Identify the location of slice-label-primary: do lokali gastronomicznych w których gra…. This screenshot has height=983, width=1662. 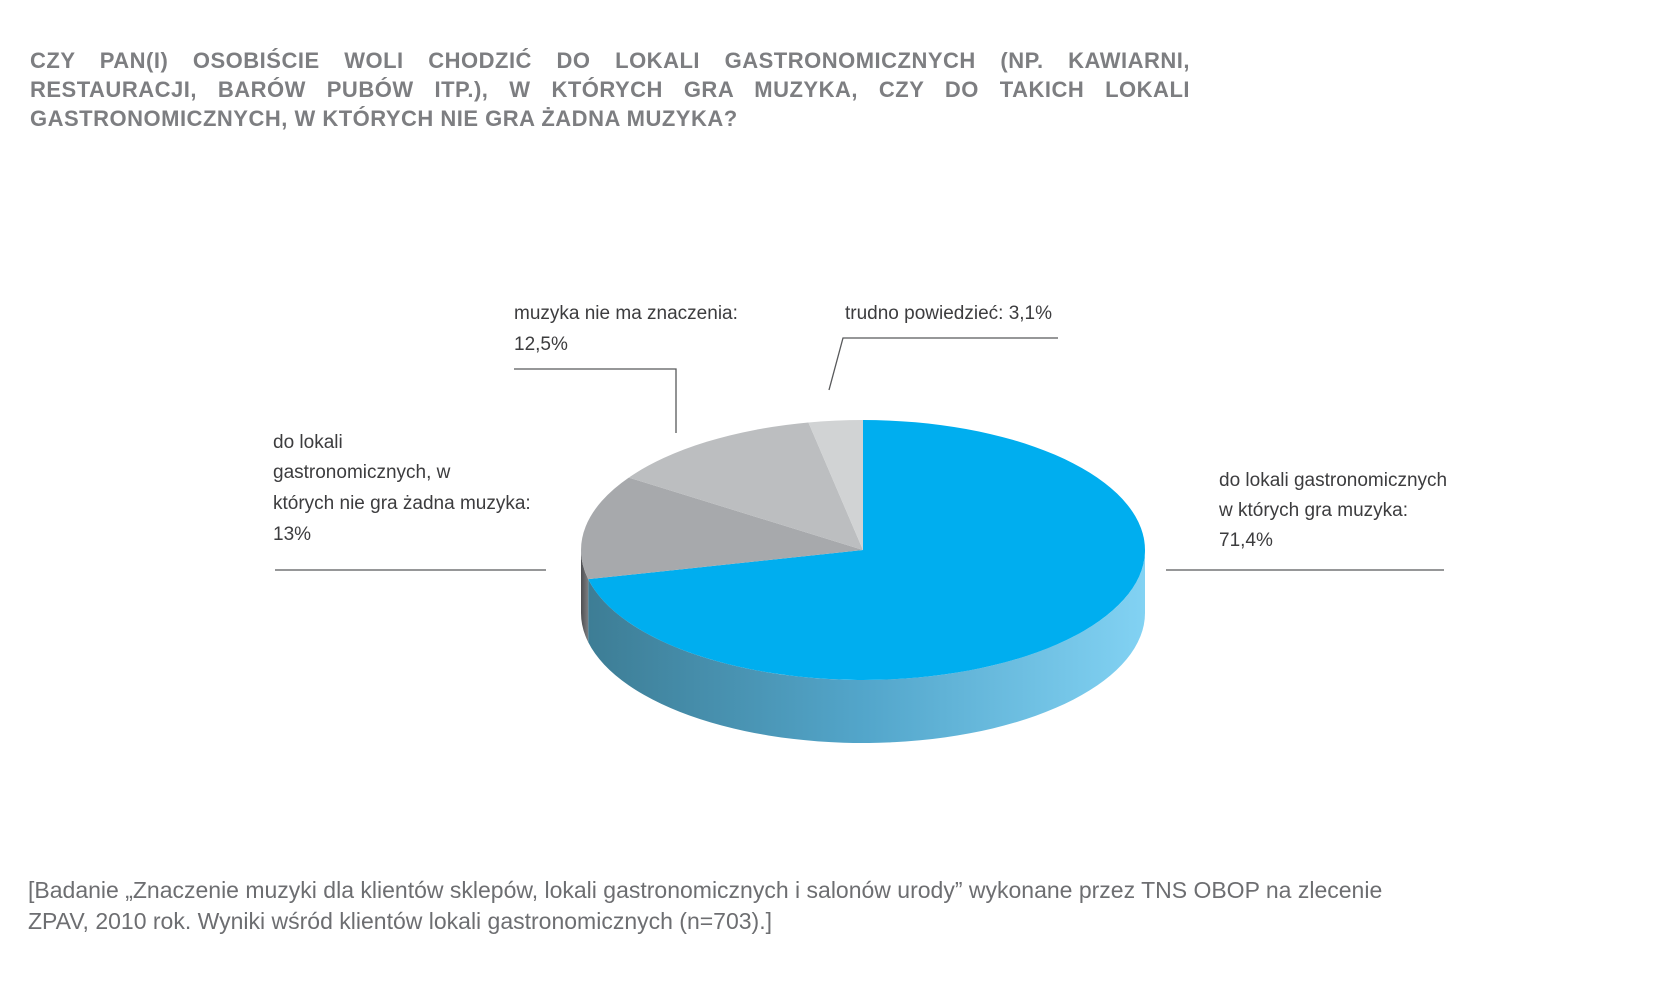
(1332, 510).